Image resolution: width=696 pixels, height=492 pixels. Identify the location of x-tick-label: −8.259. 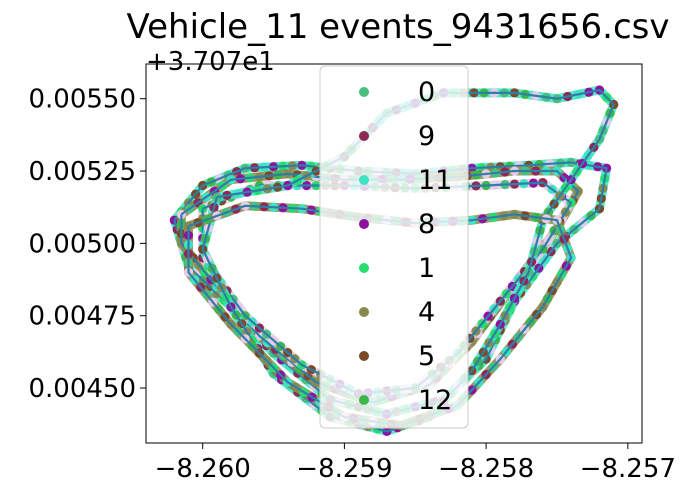
(344, 469).